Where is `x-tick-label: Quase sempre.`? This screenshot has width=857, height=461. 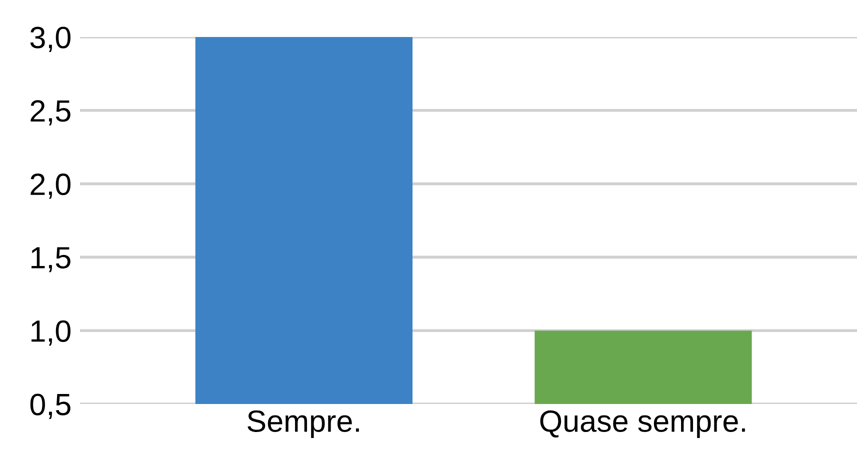 x-tick-label: Quase sempre. is located at coordinates (642, 424).